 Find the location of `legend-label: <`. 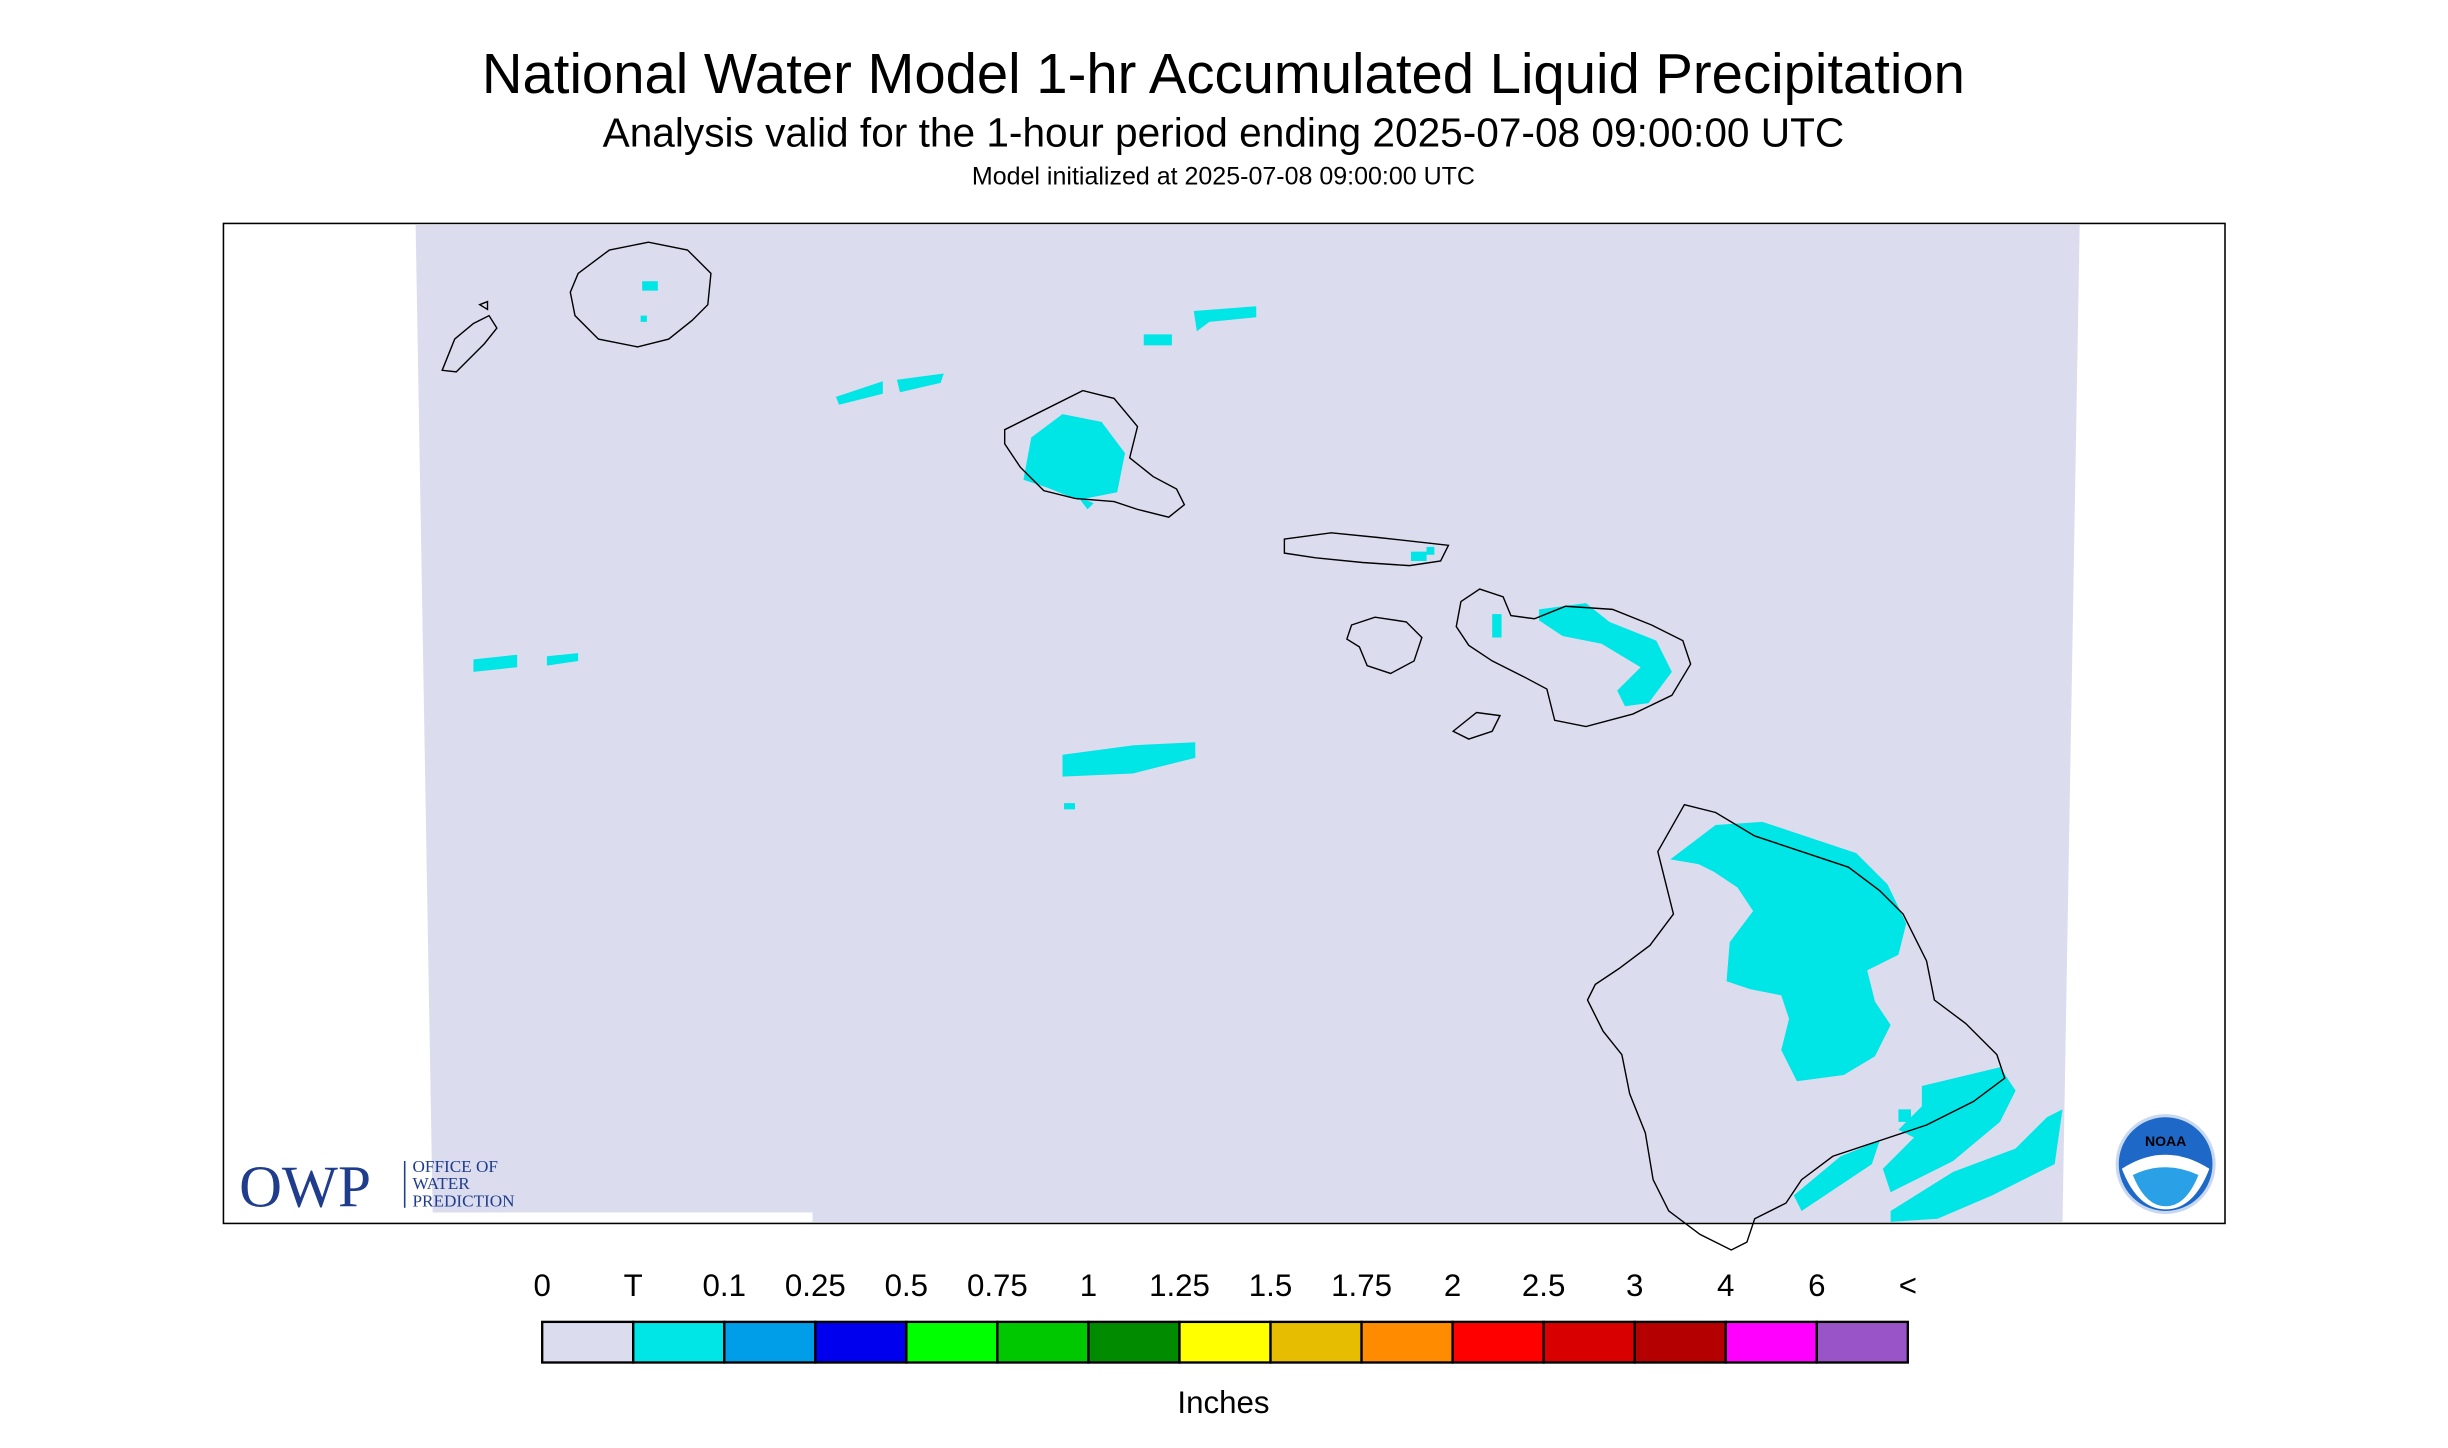

legend-label: < is located at coordinates (1908, 1285).